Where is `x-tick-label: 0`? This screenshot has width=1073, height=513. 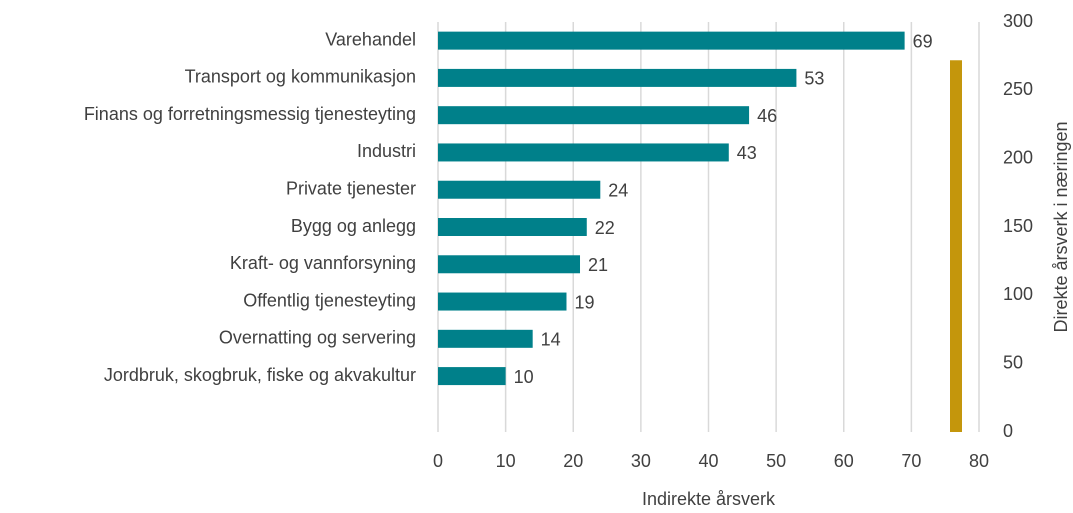
x-tick-label: 0 is located at coordinates (438, 461).